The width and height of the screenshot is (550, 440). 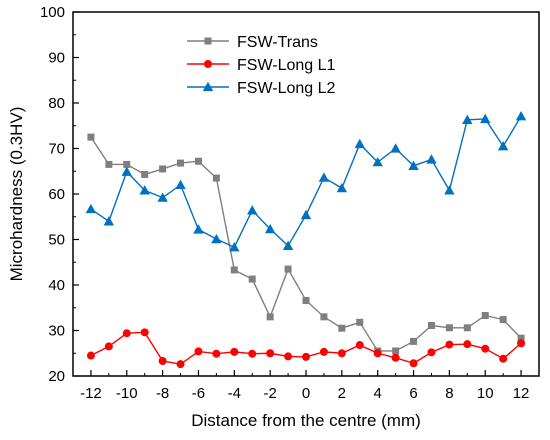 I want to click on x-tick-label: 12, so click(x=521, y=393).